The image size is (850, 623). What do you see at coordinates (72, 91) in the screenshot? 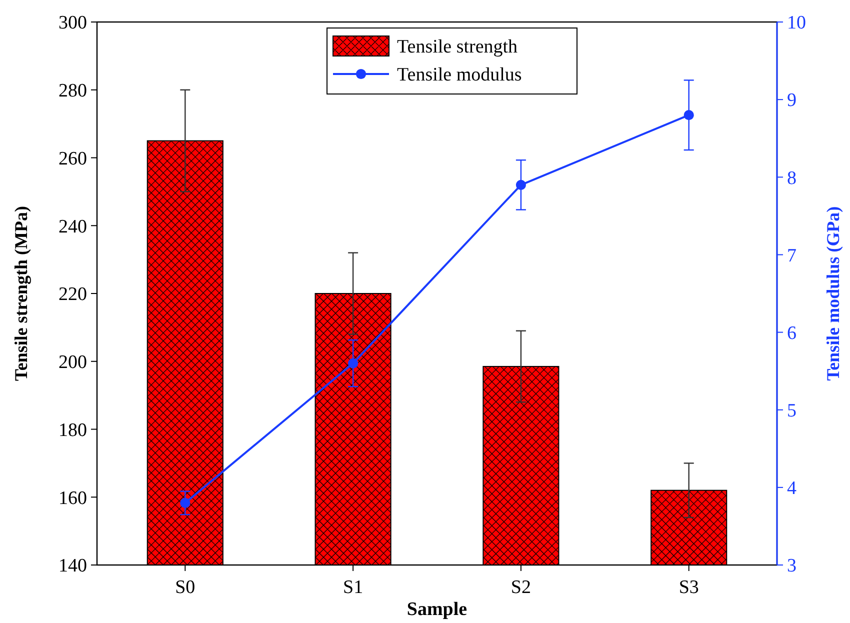
I see `y-tick-label: 280` at bounding box center [72, 91].